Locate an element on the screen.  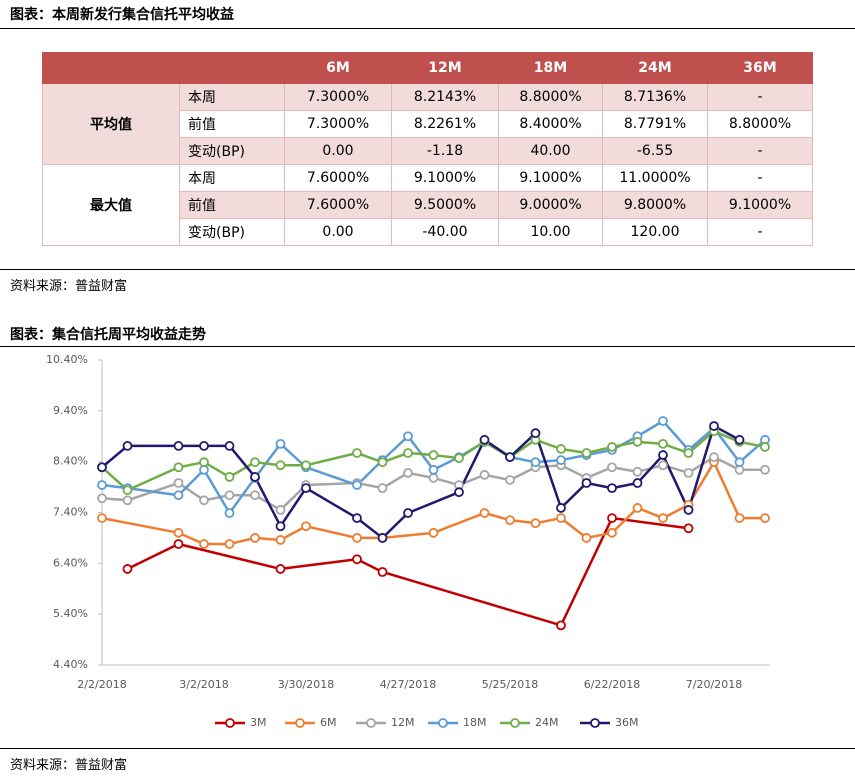
cell: 9.0000% is located at coordinates (550, 205).